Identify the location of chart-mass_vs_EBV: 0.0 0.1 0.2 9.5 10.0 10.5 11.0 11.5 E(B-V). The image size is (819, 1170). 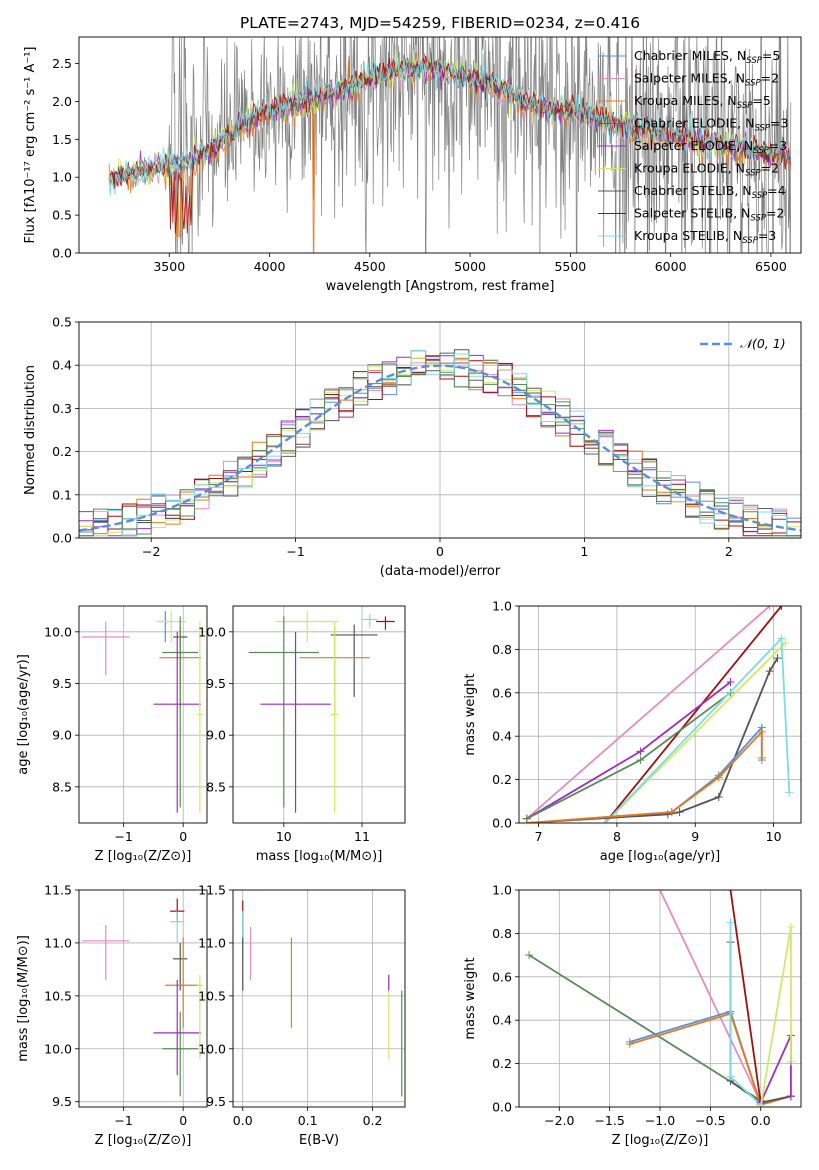
(302, 1015).